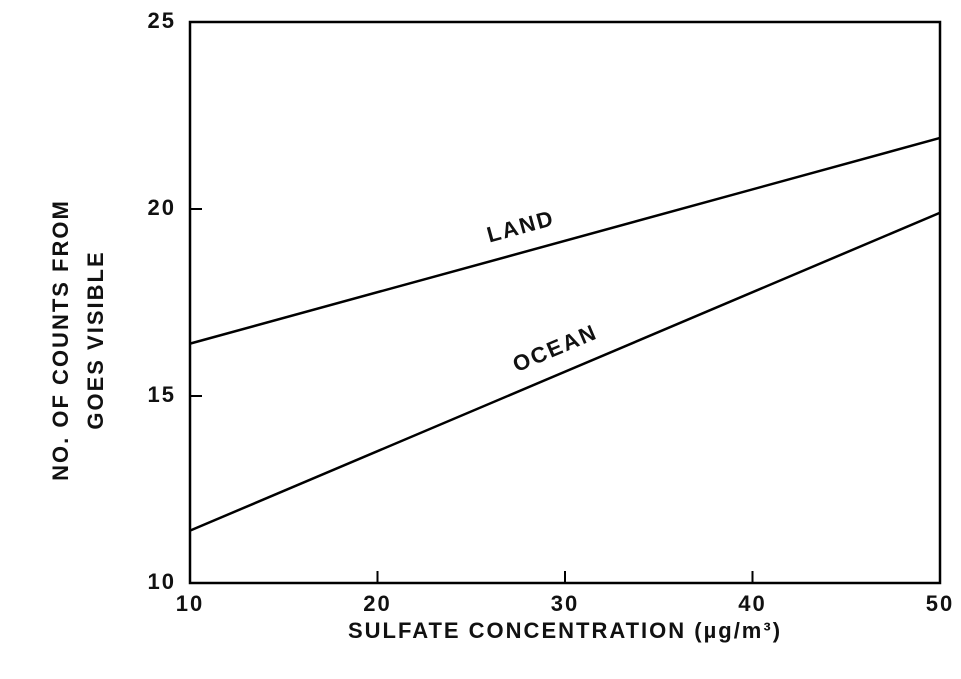 The image size is (961, 679). I want to click on x-tick-label: 40, so click(752, 603).